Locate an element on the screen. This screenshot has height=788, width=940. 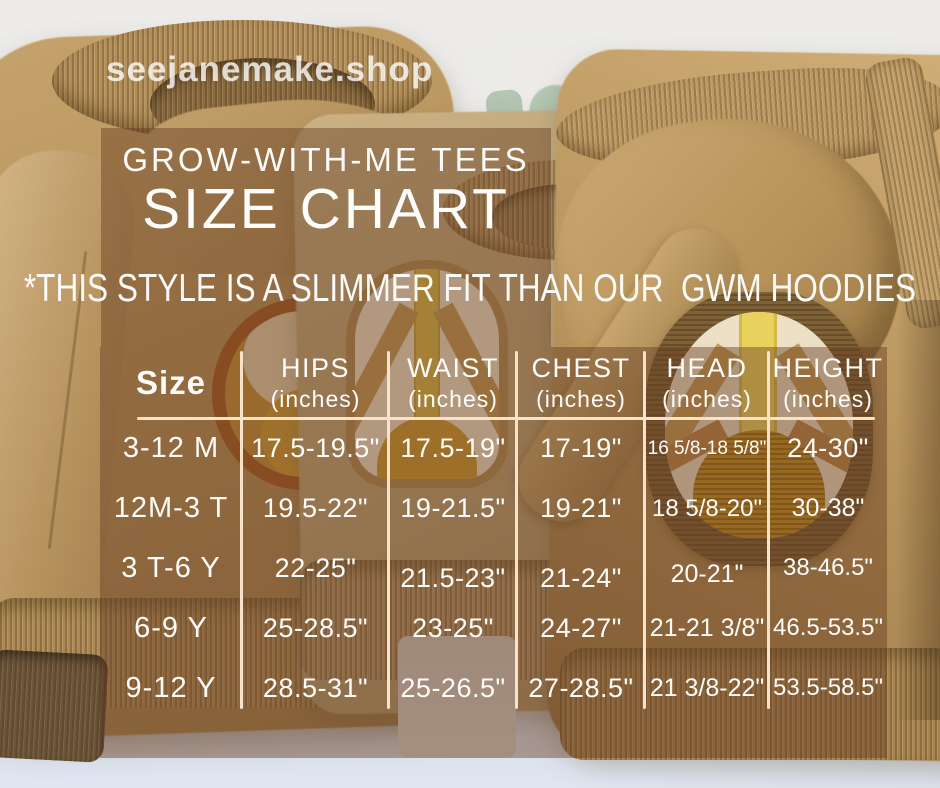
column-header-waist: WAIST (inches) is located at coordinates (453, 383).